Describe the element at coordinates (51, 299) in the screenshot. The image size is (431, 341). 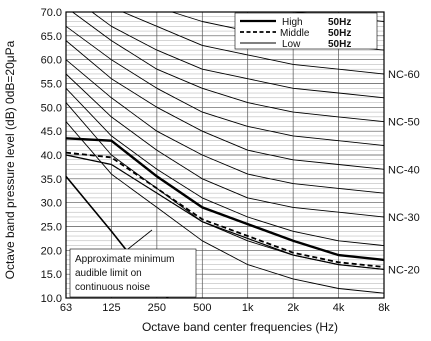
I see `y-tick-label: 10.0` at that location.